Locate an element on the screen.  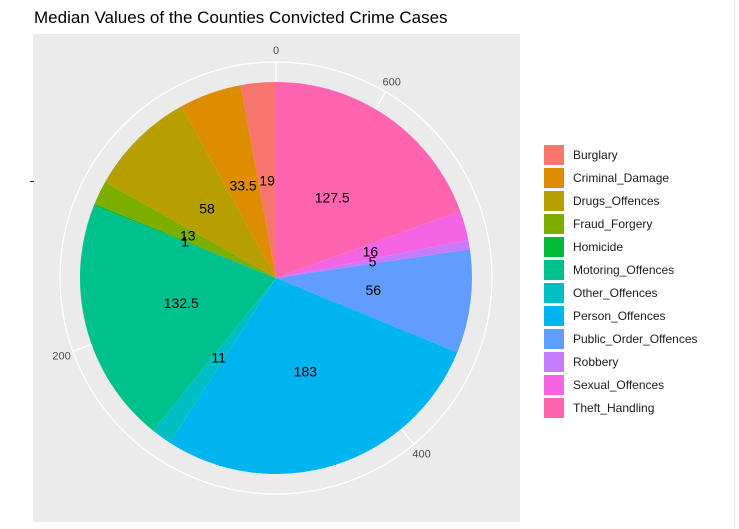
pie-slice-sexual-offences is located at coordinates (372, 244).